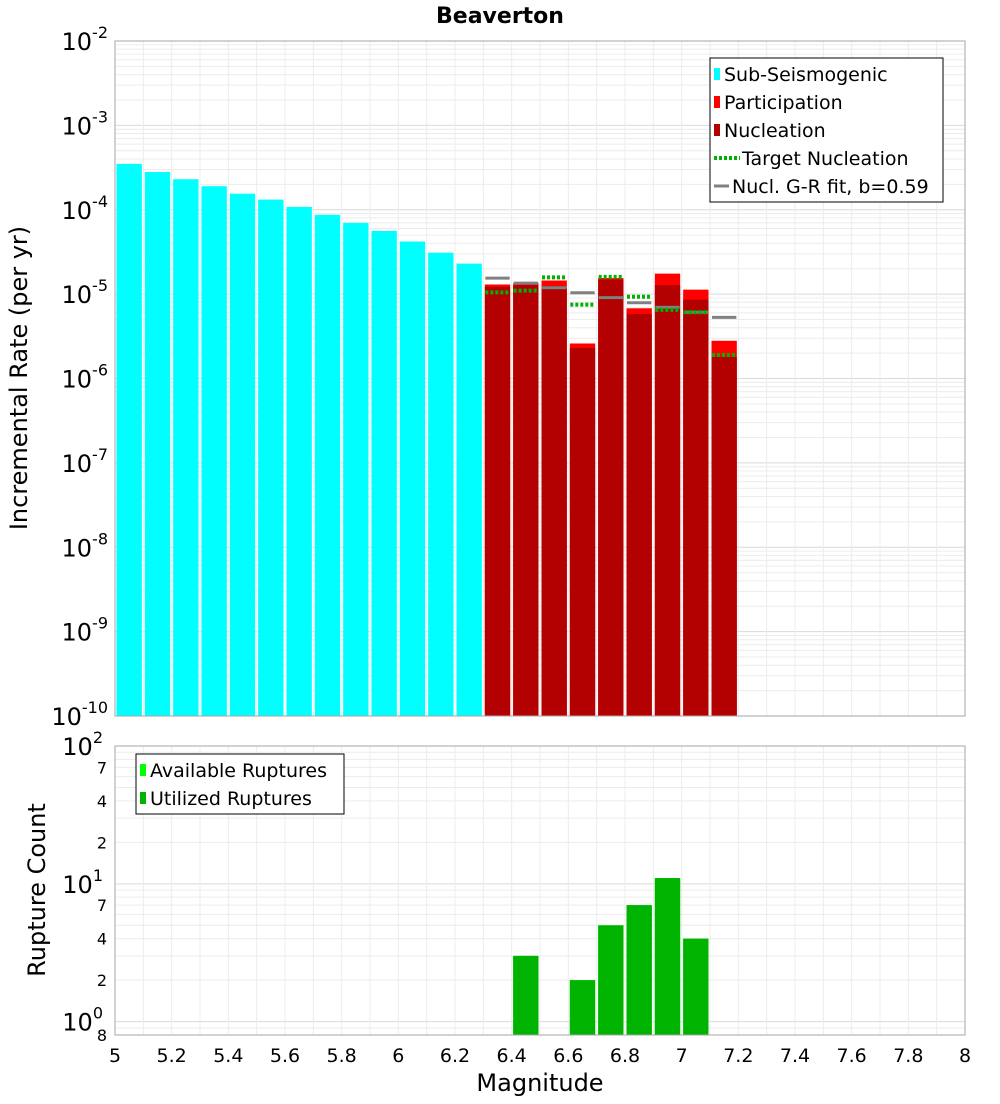 This screenshot has height=1104, width=1000. What do you see at coordinates (775, 131) in the screenshot?
I see `legend-label: Nucleation` at bounding box center [775, 131].